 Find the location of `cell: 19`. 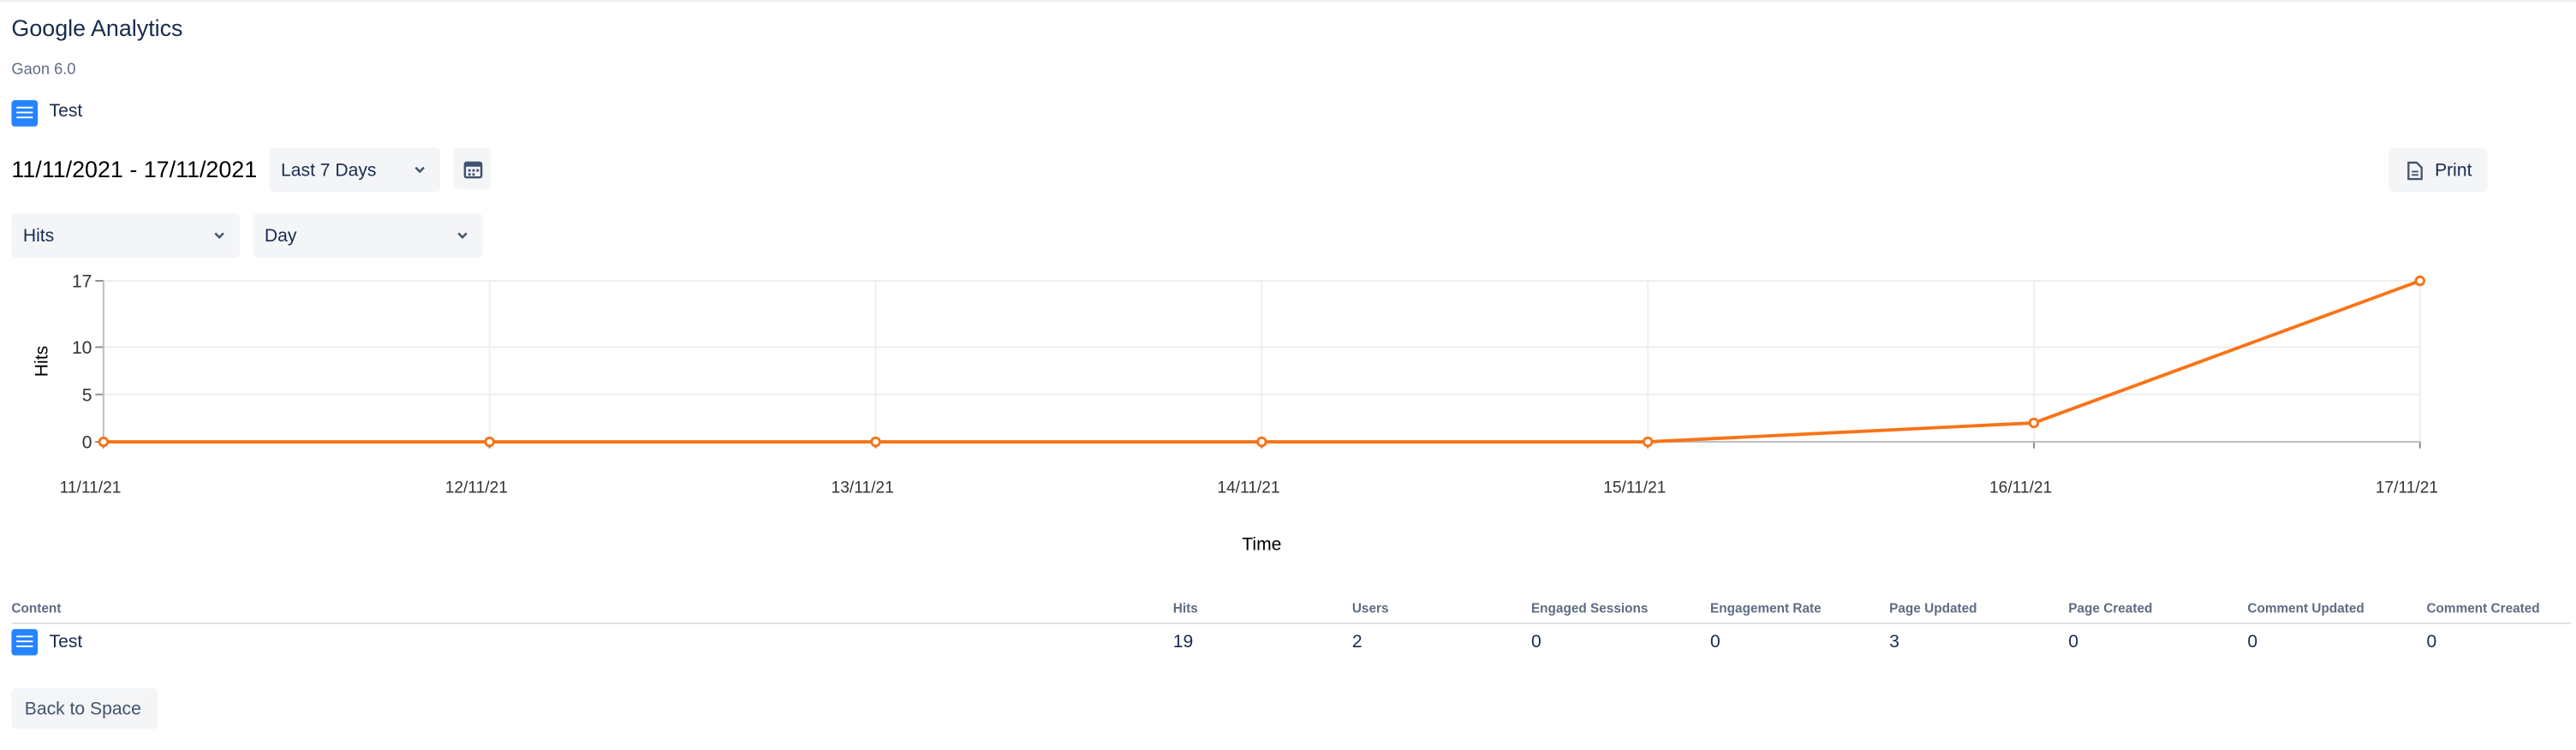

cell: 19 is located at coordinates (1183, 642).